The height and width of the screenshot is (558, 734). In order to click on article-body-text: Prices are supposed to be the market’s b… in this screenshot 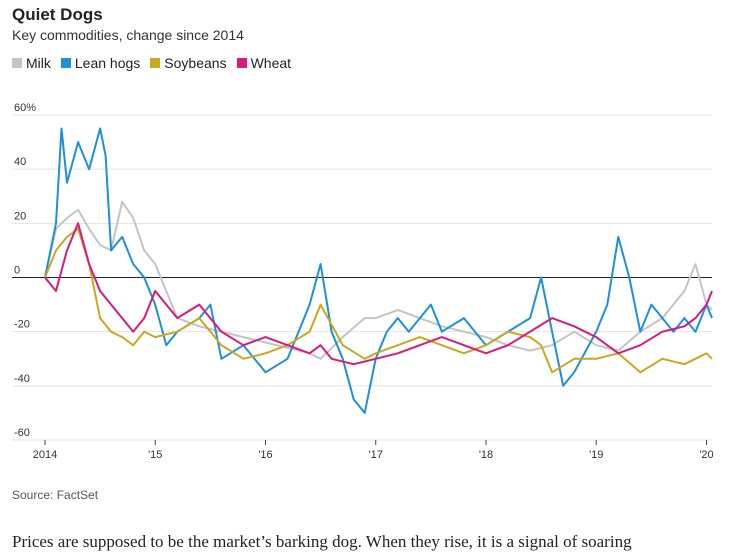, I will do `click(322, 541)`.